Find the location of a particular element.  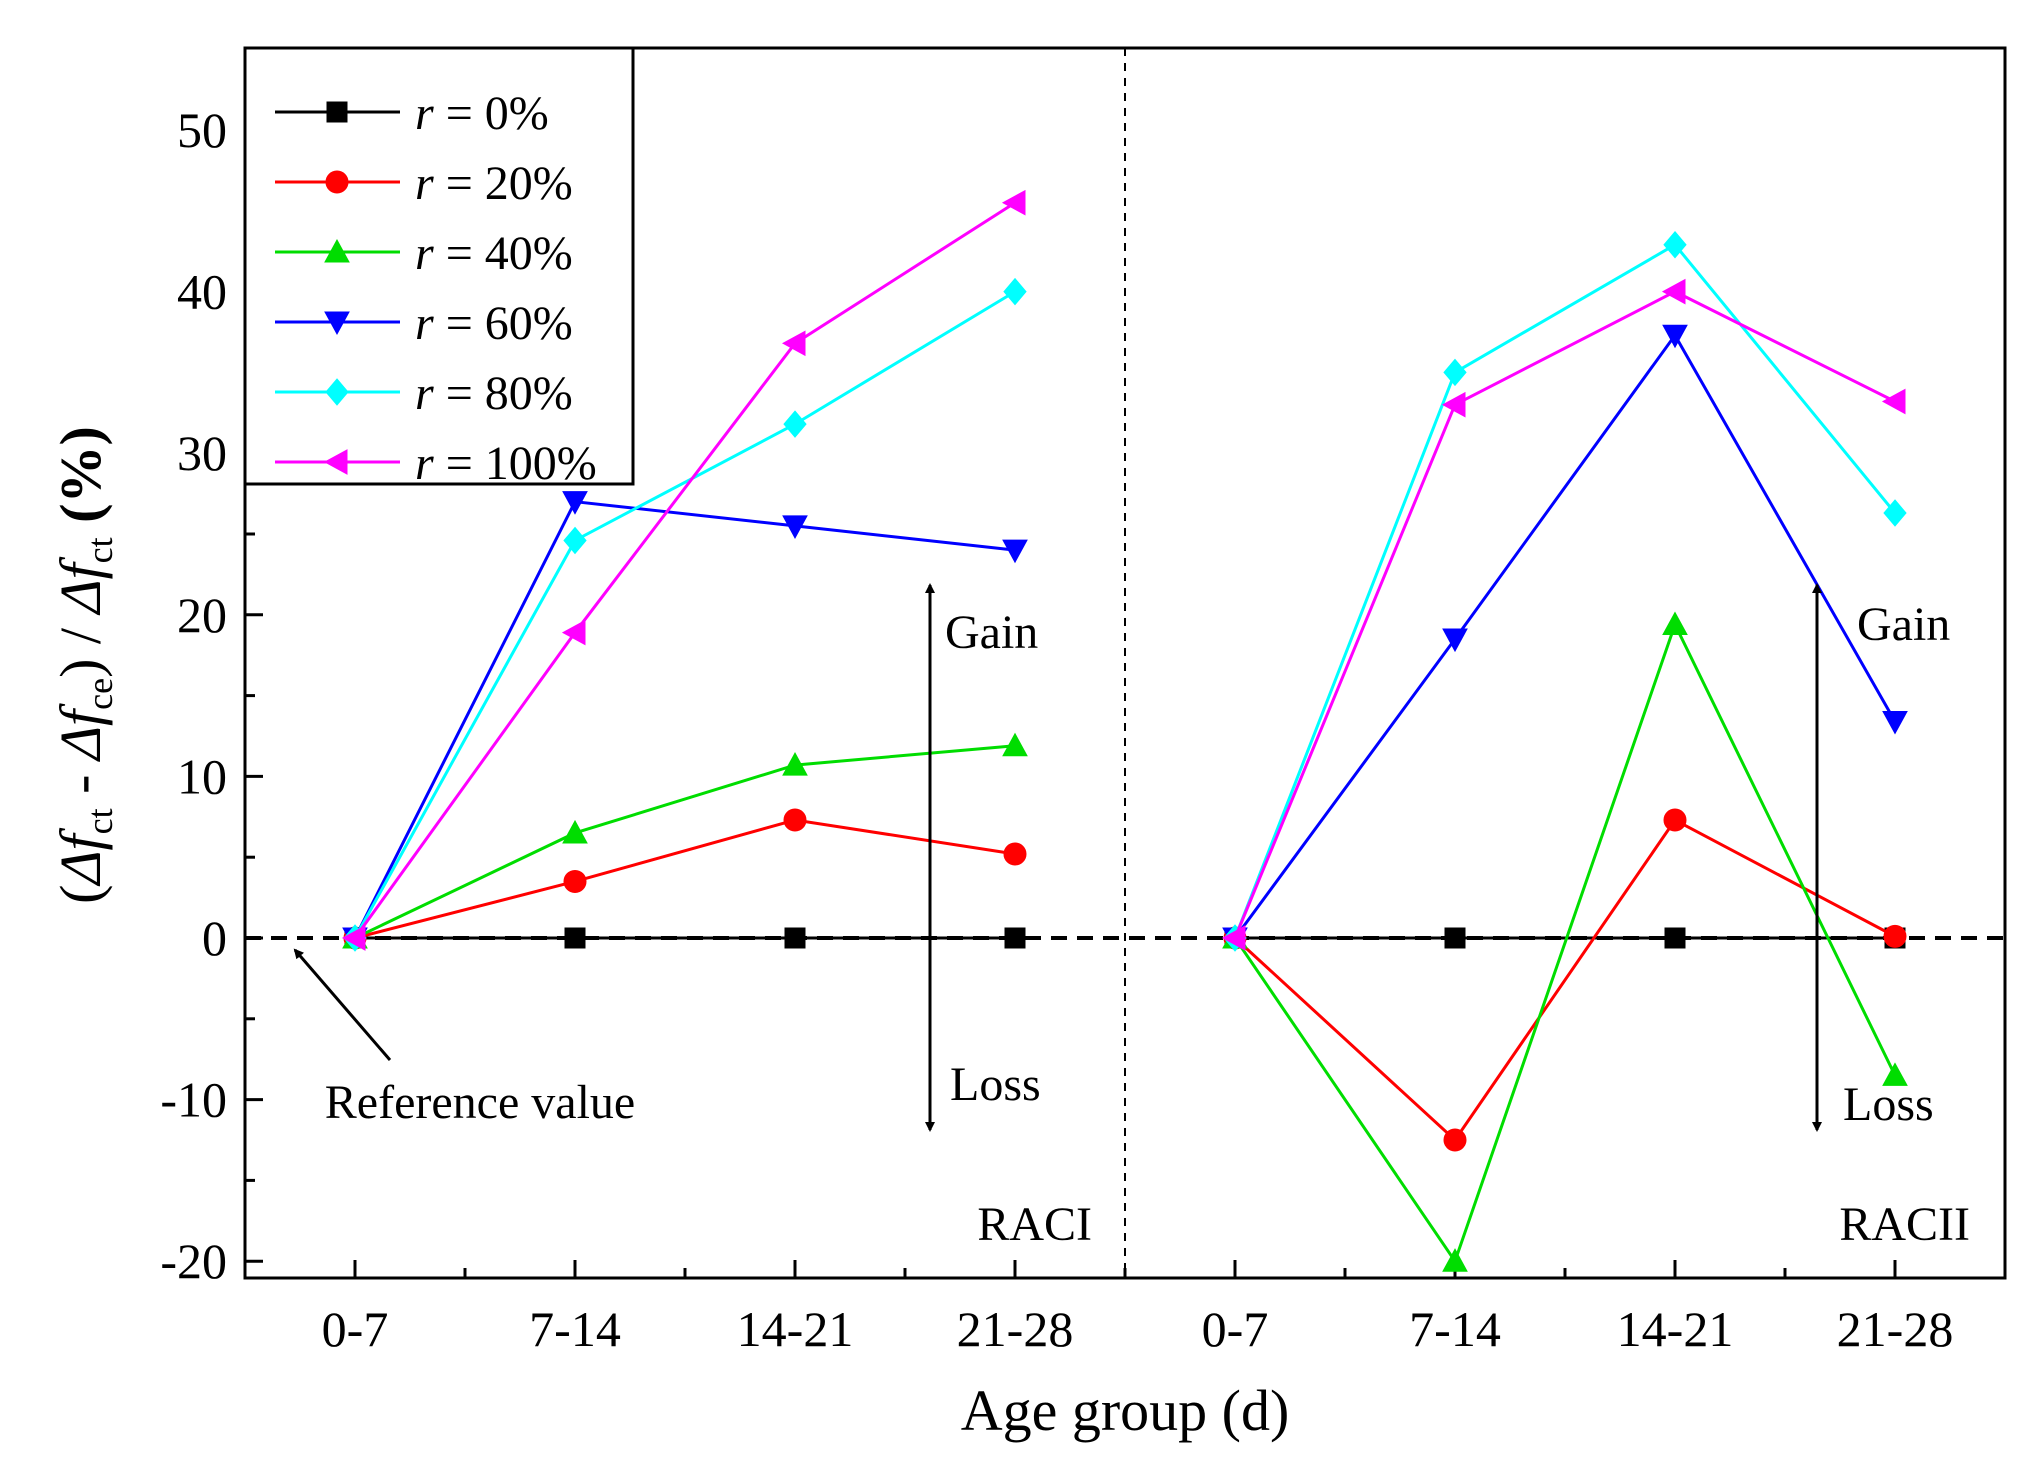

y-tick-label: 30 is located at coordinates (202, 453).